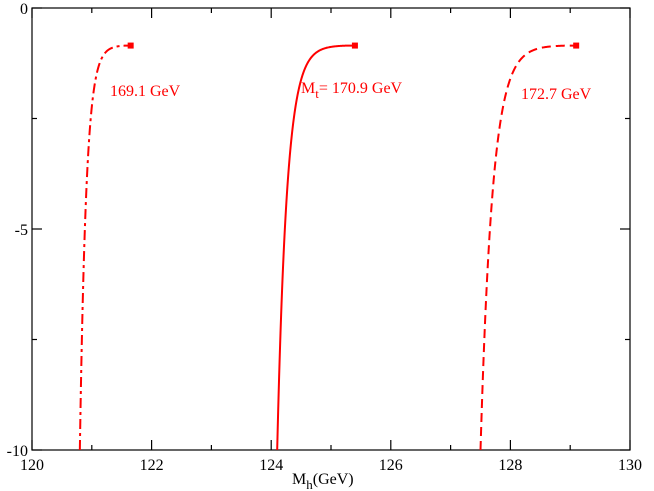 Image resolution: width=654 pixels, height=491 pixels. Describe the element at coordinates (317, 93) in the screenshot. I see `annotation-170-9-sub: t` at that location.